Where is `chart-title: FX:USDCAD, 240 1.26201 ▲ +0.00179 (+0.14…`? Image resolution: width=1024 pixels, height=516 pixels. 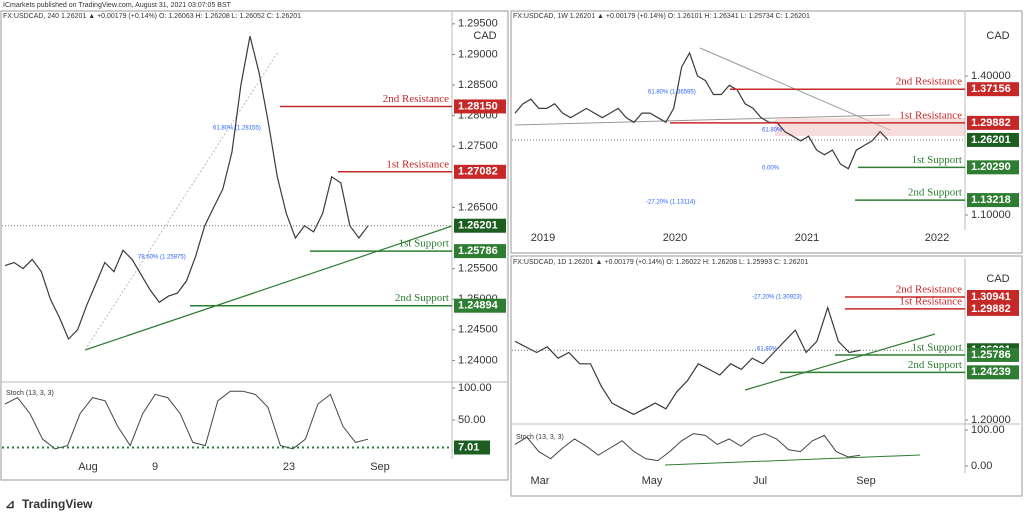
chart-title: FX:USDCAD, 240 1.26201 ▲ +0.00179 (+0.14… is located at coordinates (152, 16).